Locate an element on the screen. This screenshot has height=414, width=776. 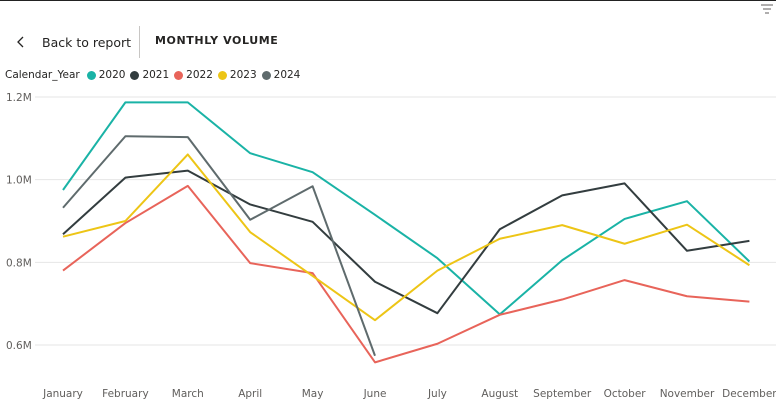
y-tick-label: 1.2M is located at coordinates (19, 98).